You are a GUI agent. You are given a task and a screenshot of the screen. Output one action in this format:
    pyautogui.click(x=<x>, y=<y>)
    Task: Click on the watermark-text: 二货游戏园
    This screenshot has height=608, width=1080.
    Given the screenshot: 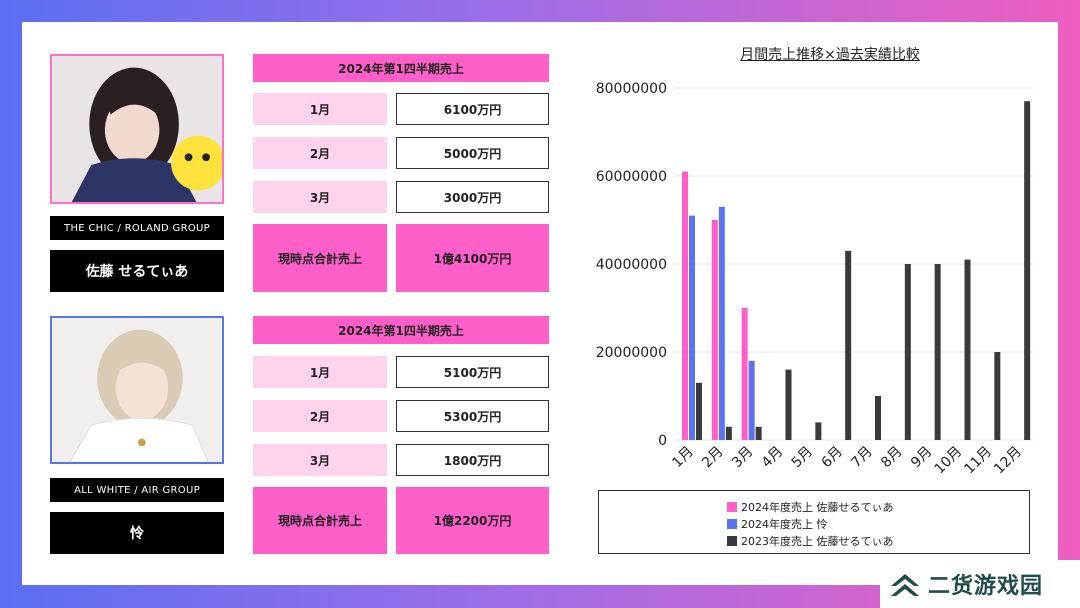 What is the action you would take?
    pyautogui.click(x=986, y=586)
    